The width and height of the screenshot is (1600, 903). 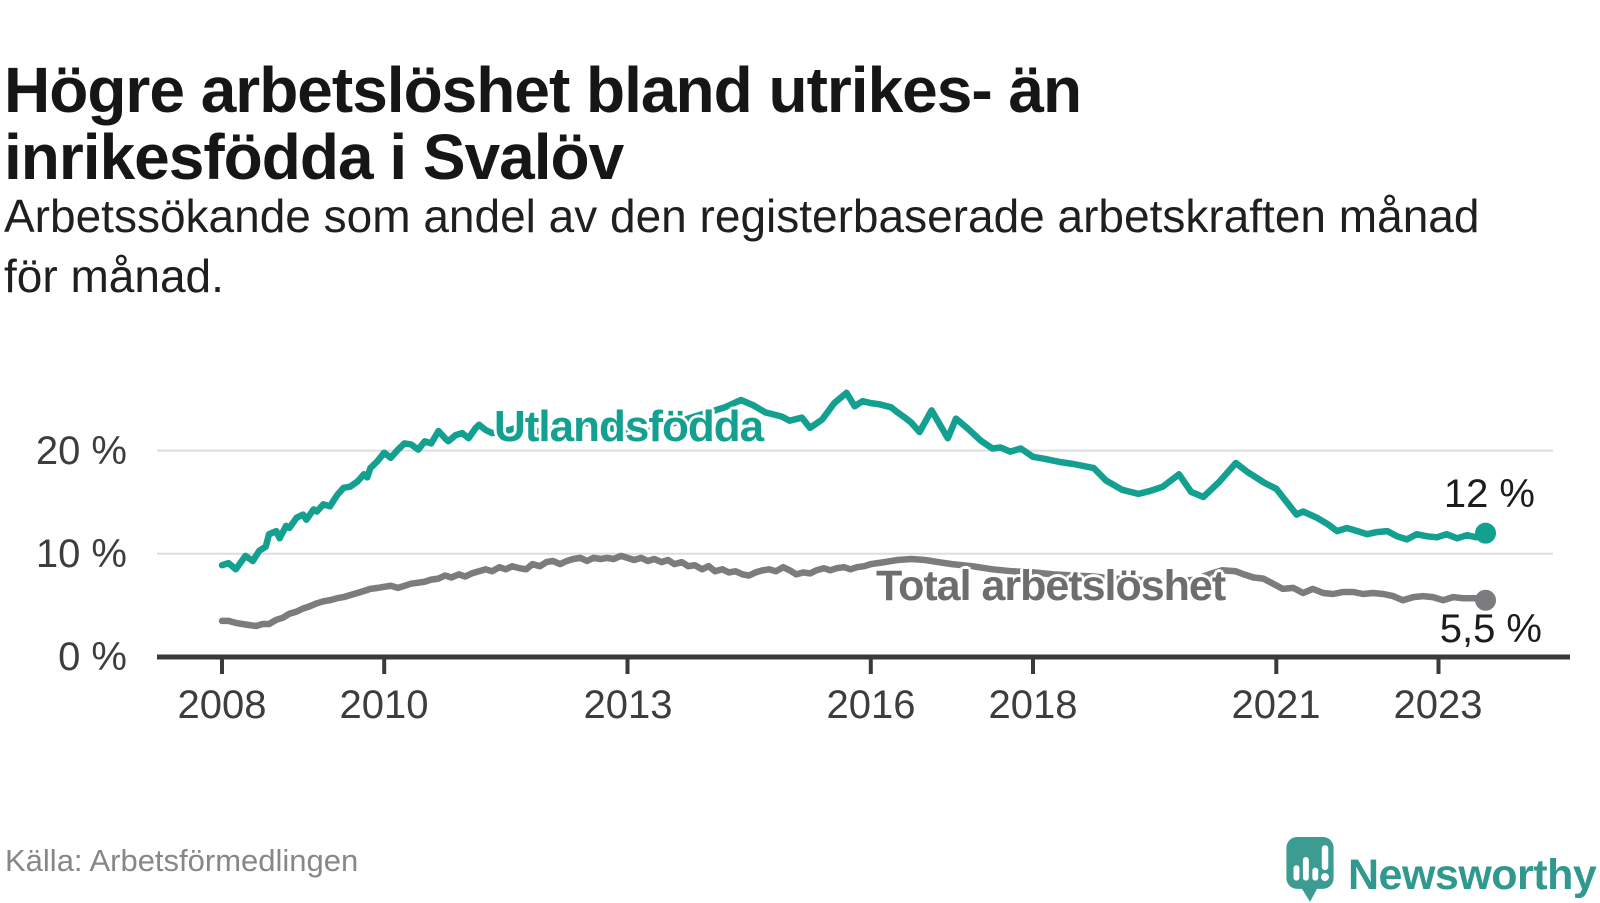 What do you see at coordinates (1276, 705) in the screenshot?
I see `x-axis-tick-label-2021: 2021` at bounding box center [1276, 705].